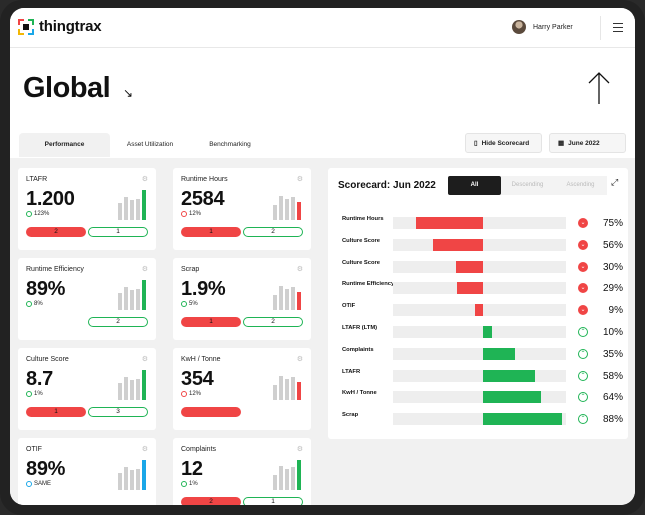 The image size is (645, 515). What do you see at coordinates (192, 469) in the screenshot?
I see `kpi-value: 12` at bounding box center [192, 469].